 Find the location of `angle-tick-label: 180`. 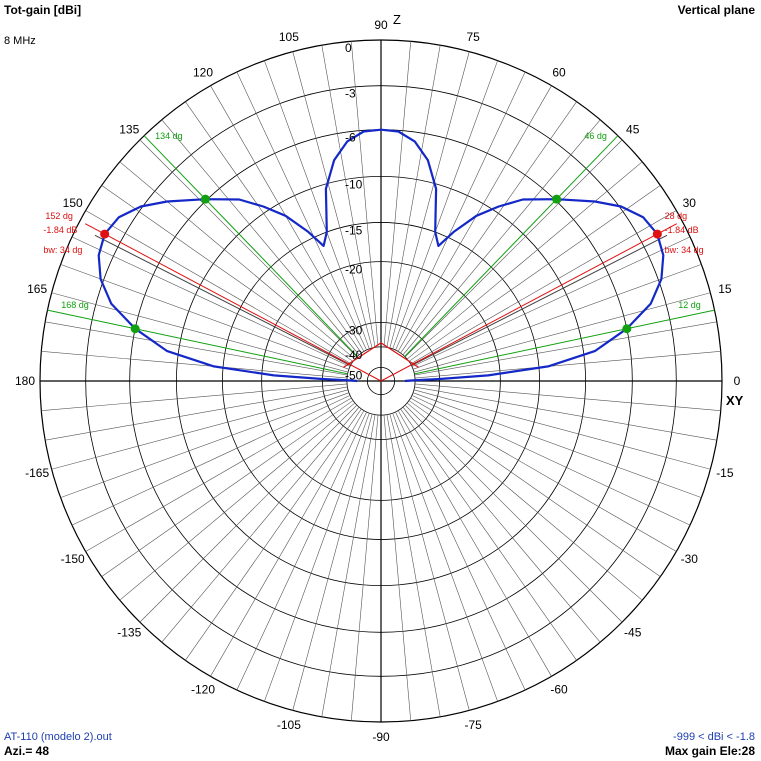

angle-tick-label: 180 is located at coordinates (25, 381).